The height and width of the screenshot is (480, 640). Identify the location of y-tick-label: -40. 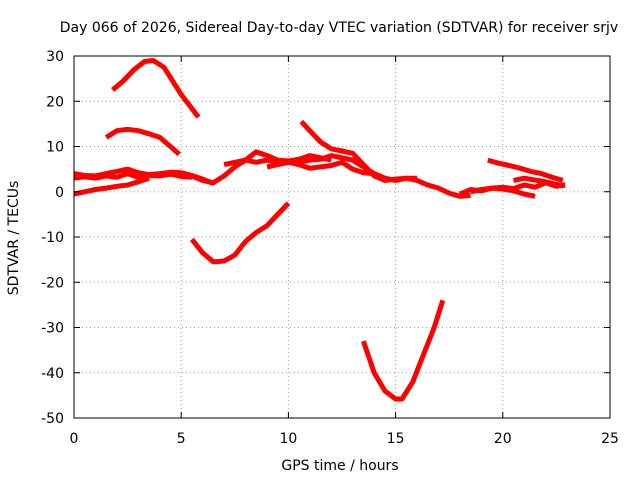
(52, 374).